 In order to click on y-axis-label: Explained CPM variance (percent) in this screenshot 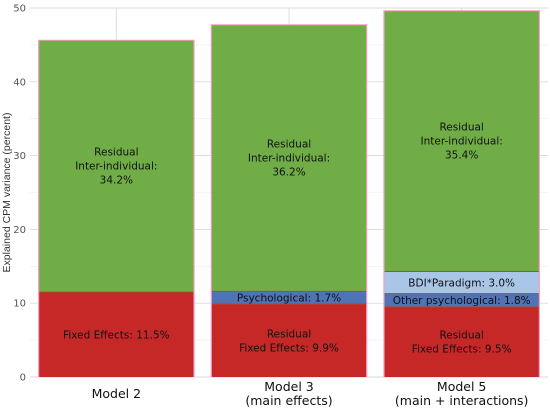, I will do `click(7, 193)`.